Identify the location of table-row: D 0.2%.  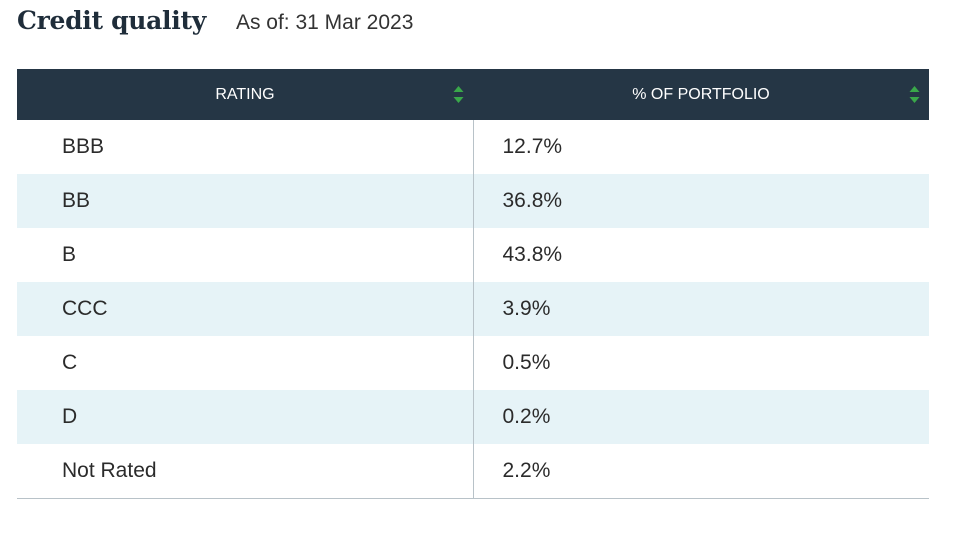
(473, 417).